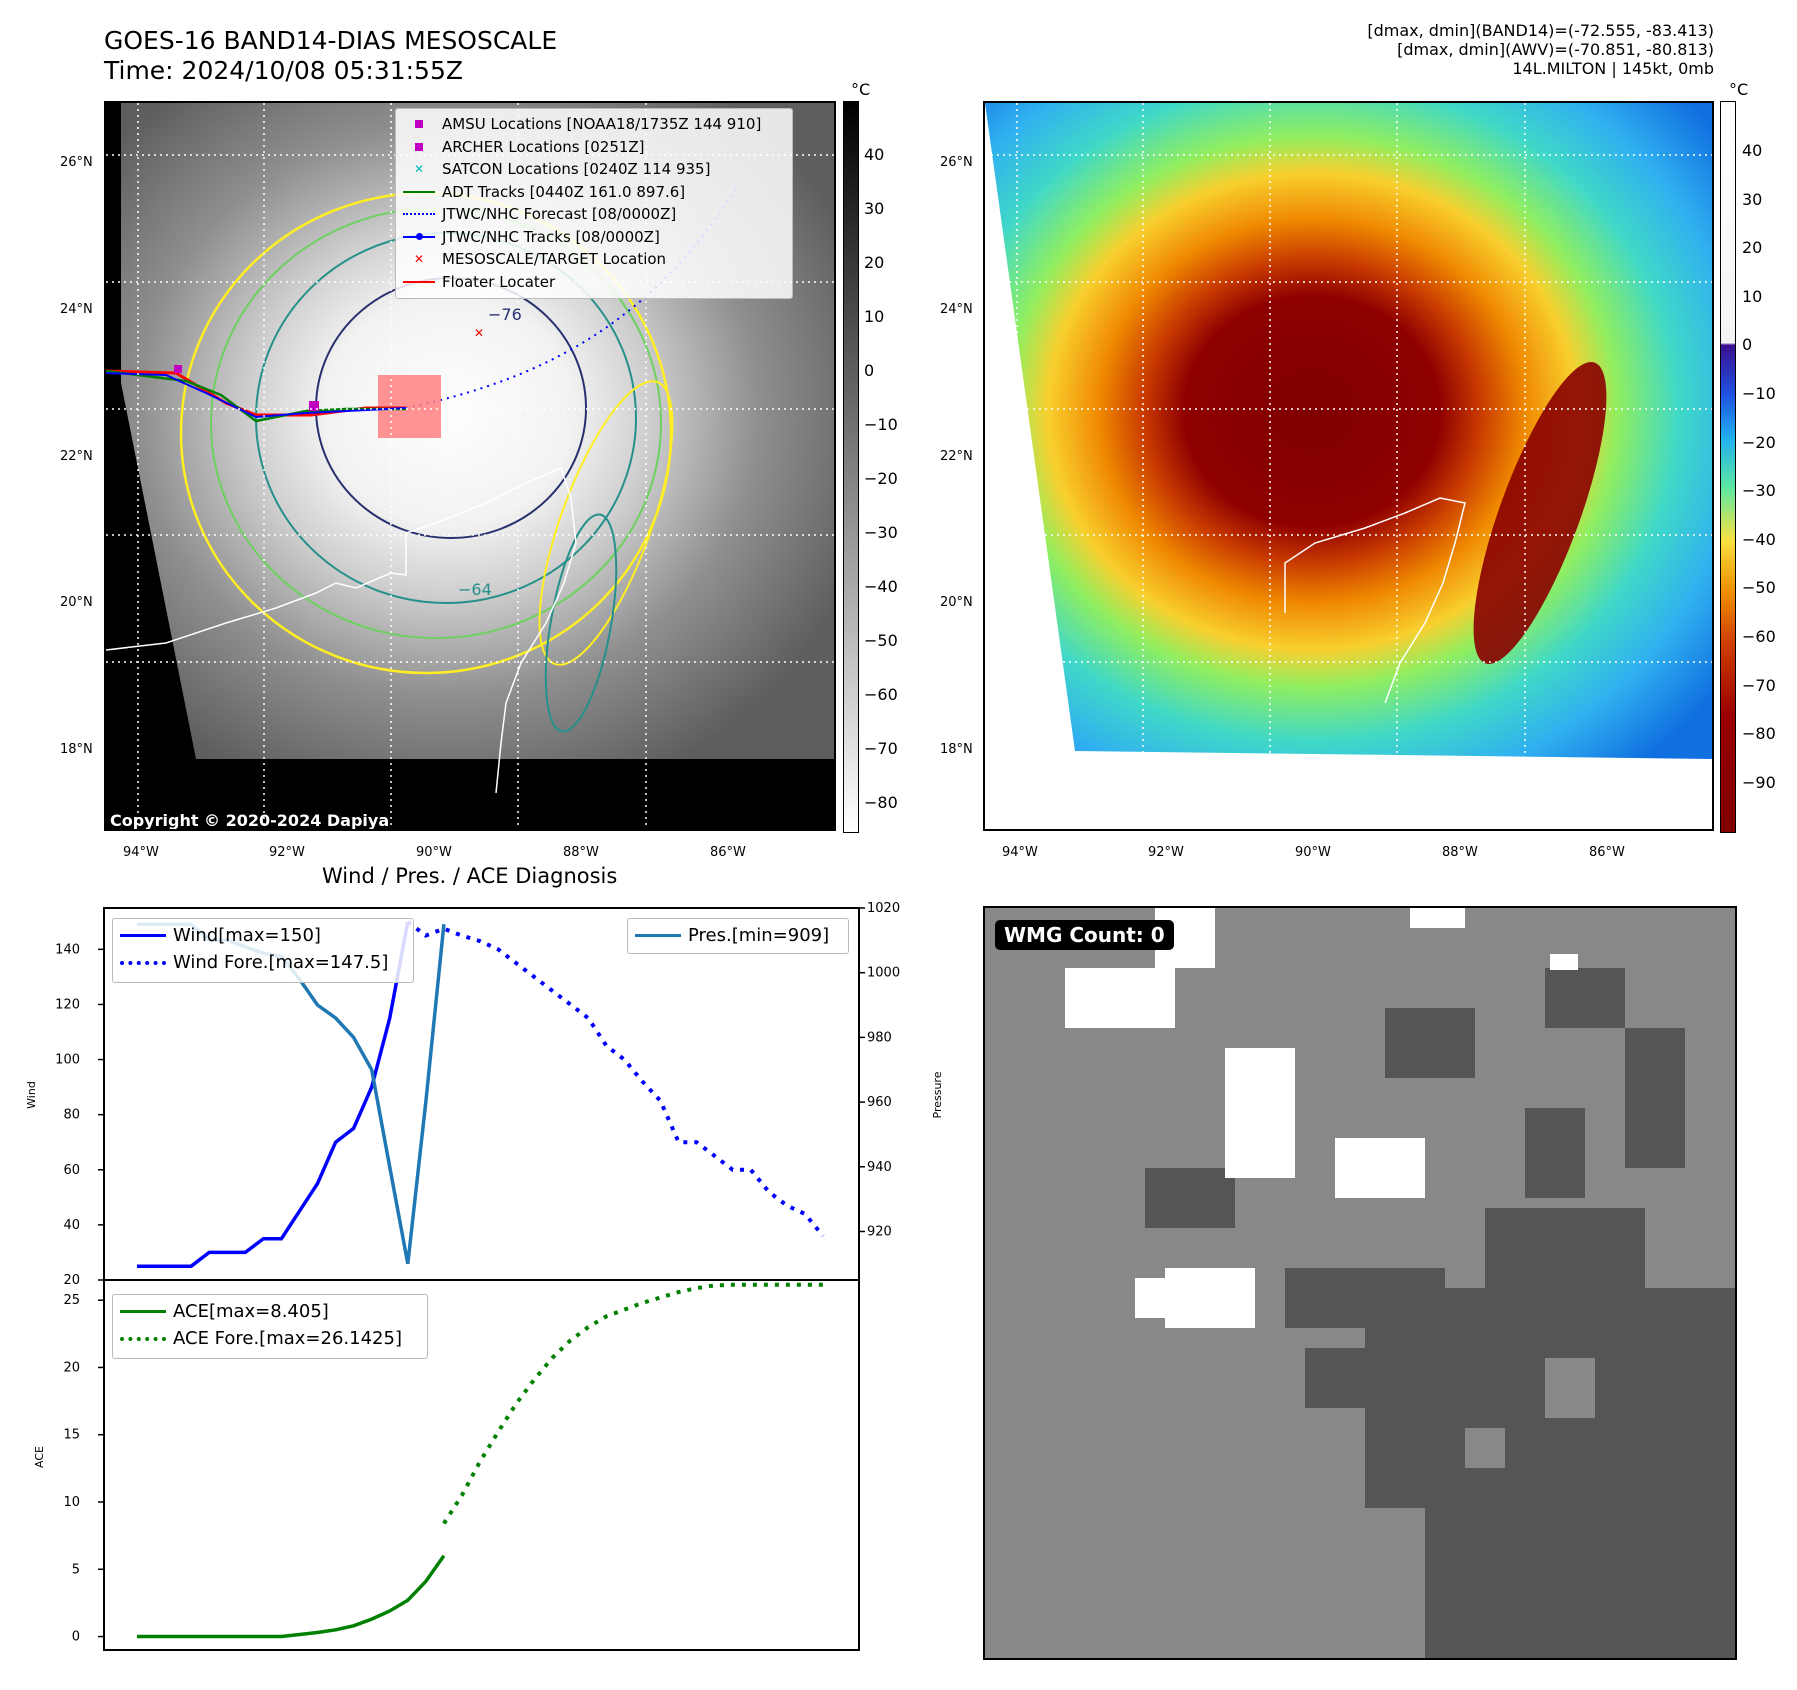 This screenshot has width=1797, height=1690. What do you see at coordinates (1759, 539) in the screenshot?
I see `colorbar-tick: −40` at bounding box center [1759, 539].